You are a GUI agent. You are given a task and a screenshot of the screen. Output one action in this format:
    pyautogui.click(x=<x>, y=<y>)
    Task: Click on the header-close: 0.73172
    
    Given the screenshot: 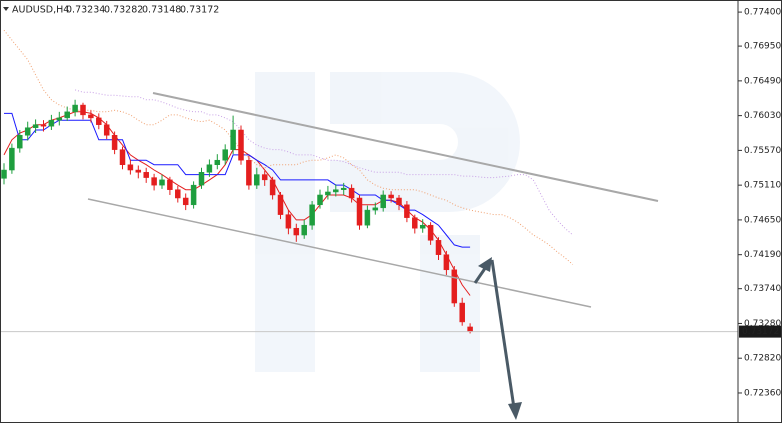 What is the action you would take?
    pyautogui.click(x=199, y=10)
    